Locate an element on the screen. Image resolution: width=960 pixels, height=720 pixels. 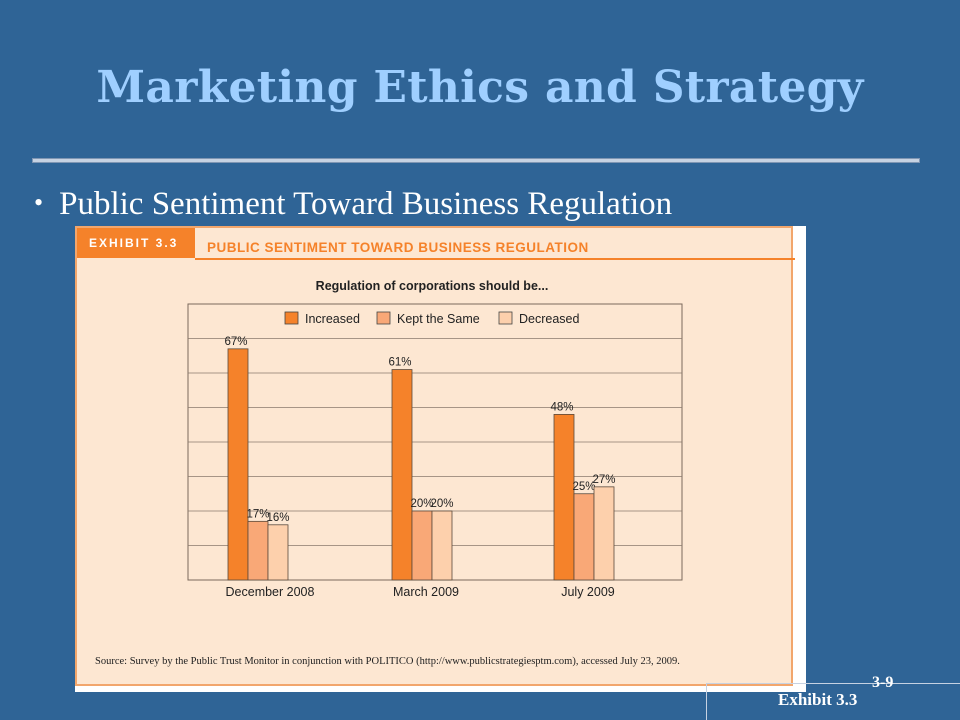
exhibit-label: Exhibit 3.3 is located at coordinates (818, 699).